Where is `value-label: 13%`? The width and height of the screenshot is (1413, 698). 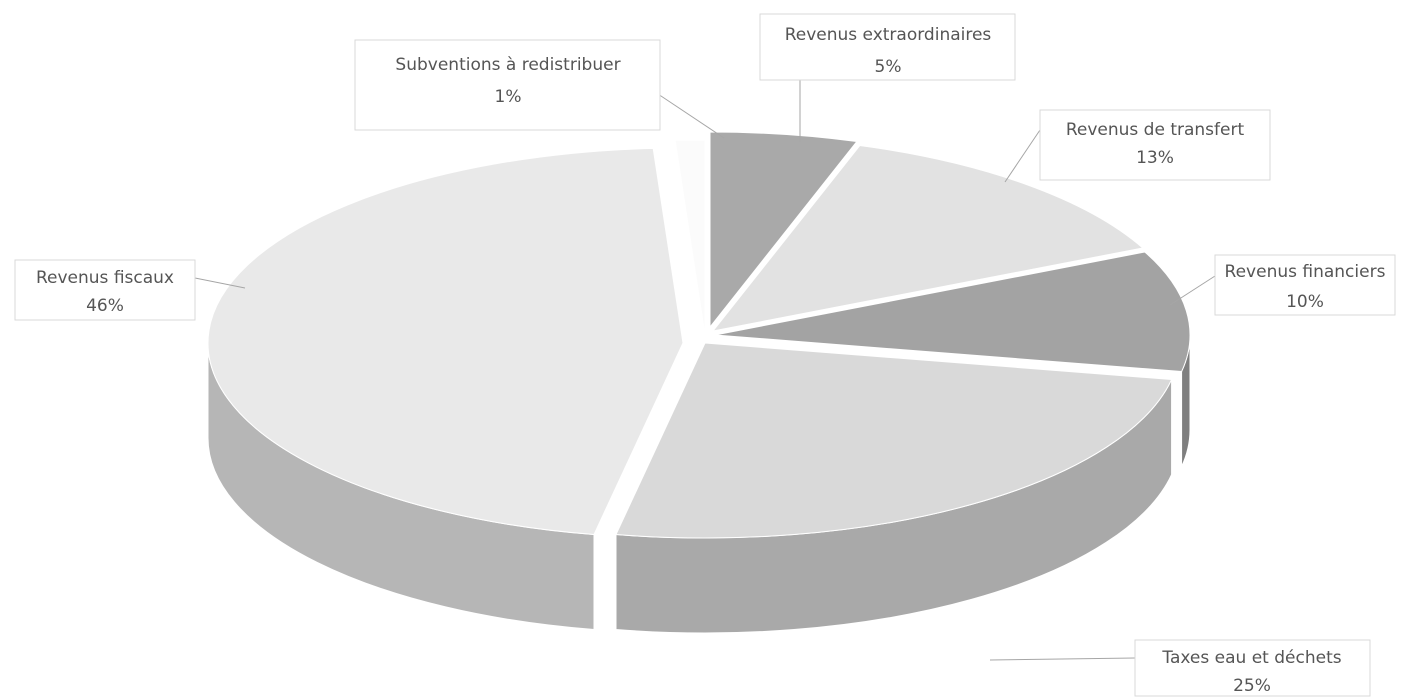 value-label: 13% is located at coordinates (1155, 158).